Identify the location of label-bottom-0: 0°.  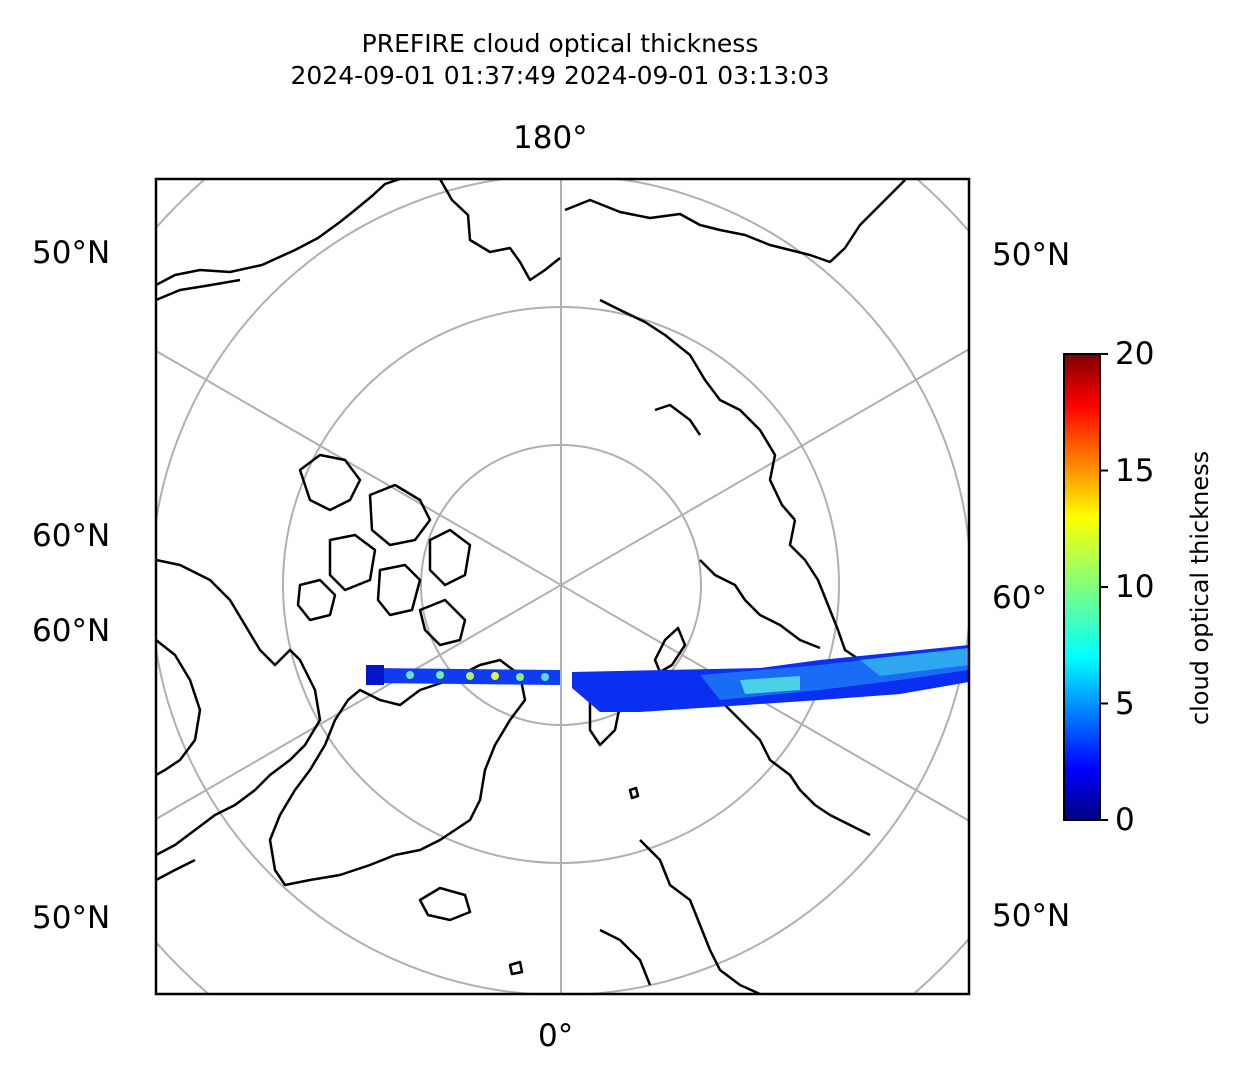
(556, 1036).